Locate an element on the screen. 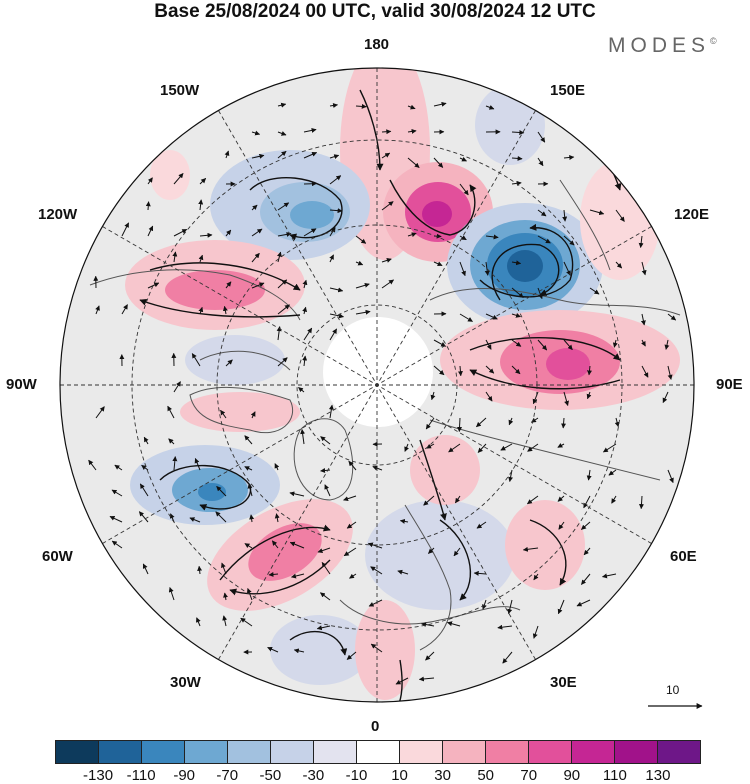 The image size is (750, 784). colorbar-tick-label: -30 is located at coordinates (314, 775).